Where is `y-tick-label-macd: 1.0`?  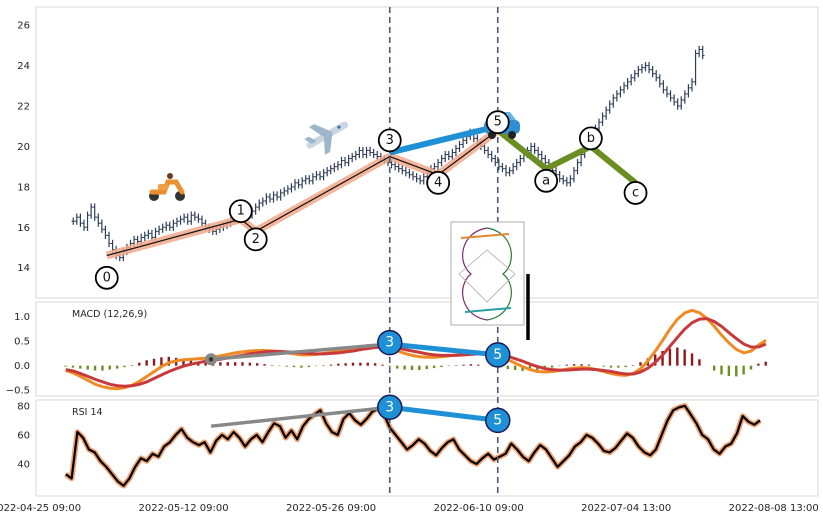
y-tick-label-macd: 1.0 is located at coordinates (22, 317).